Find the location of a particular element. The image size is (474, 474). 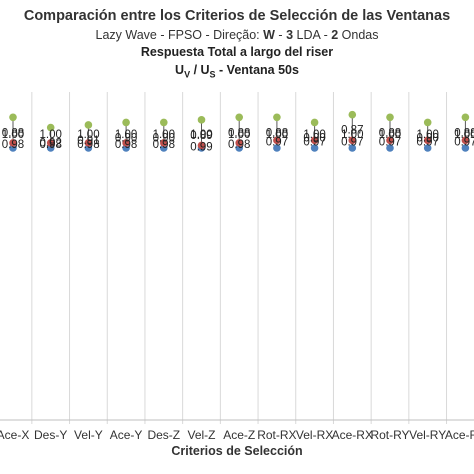

x-tick-label: Rot-RY is located at coordinates (389, 435).